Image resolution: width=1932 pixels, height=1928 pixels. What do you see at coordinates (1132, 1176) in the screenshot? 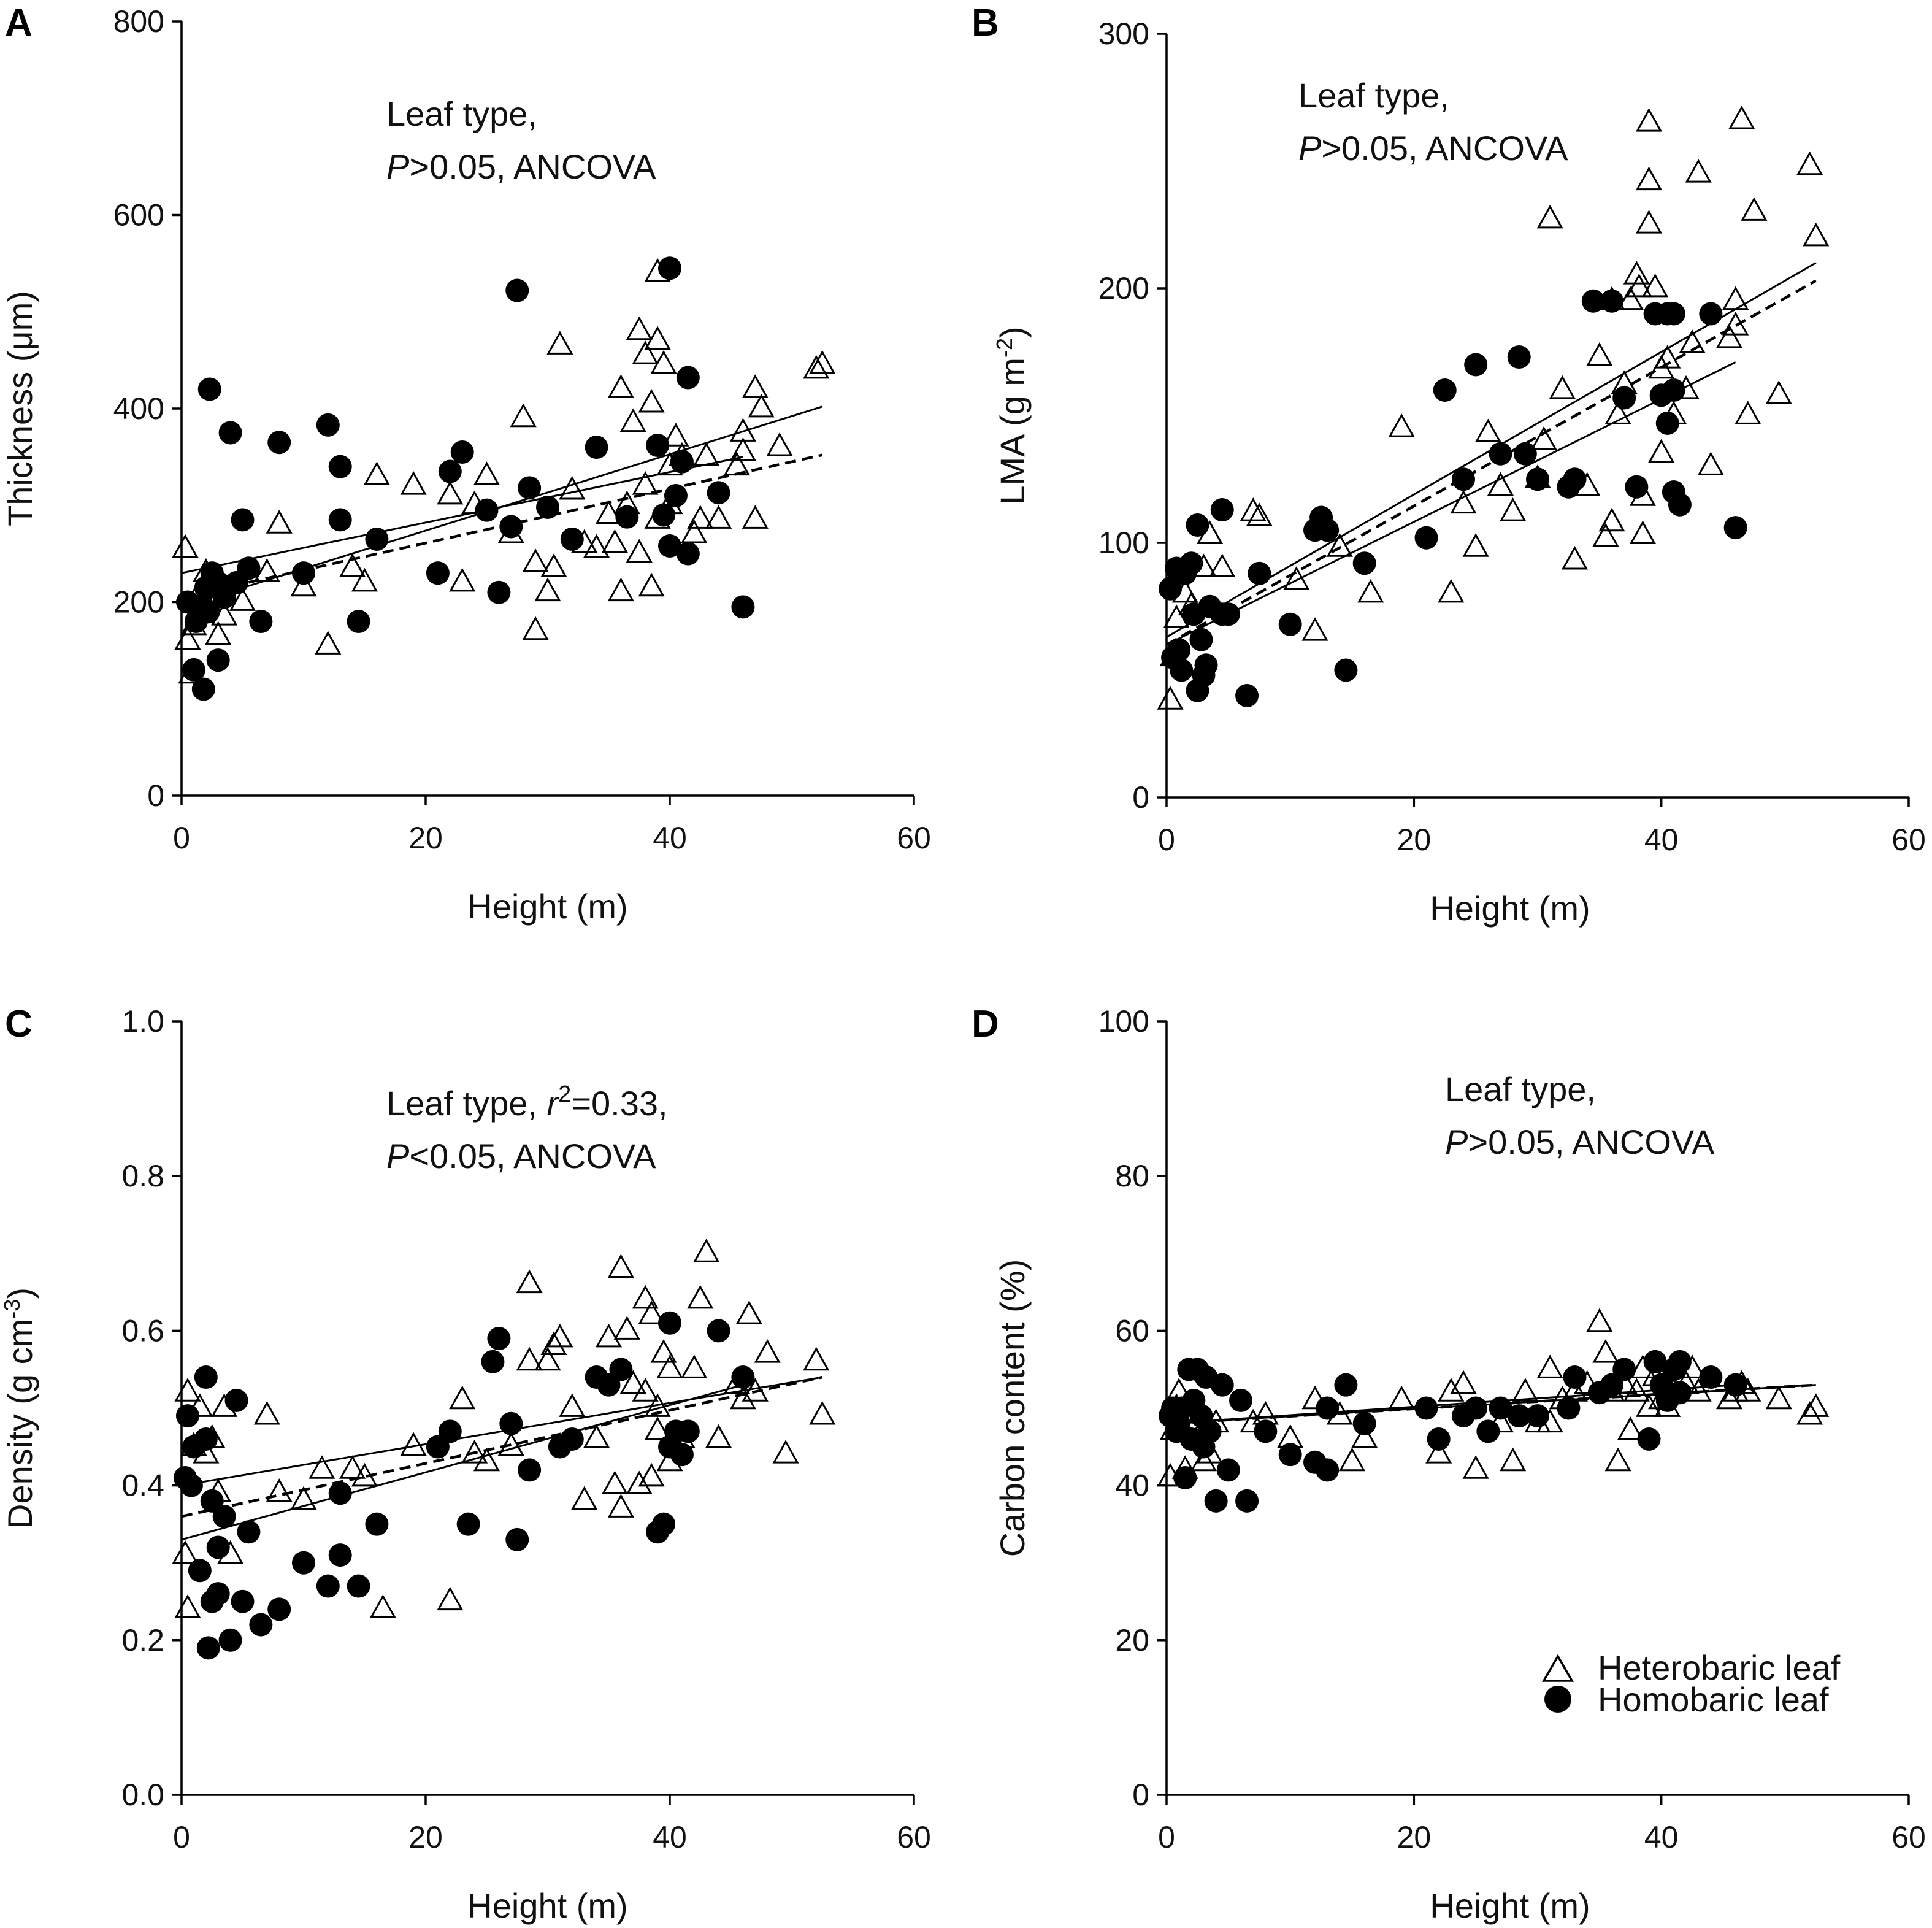
I see `panel-d-y-tick-label: 80` at bounding box center [1132, 1176].